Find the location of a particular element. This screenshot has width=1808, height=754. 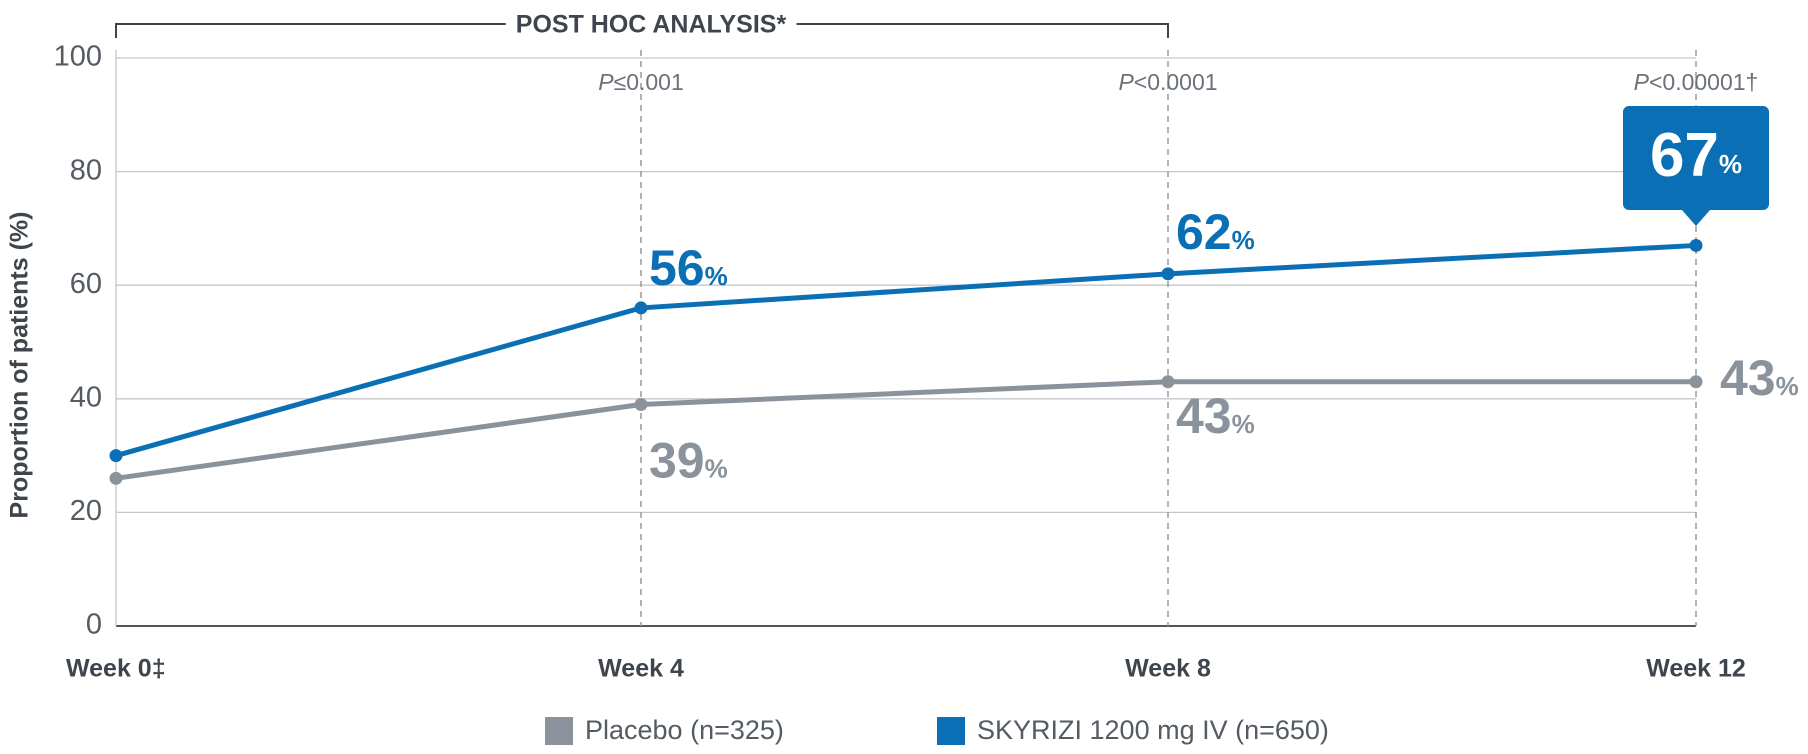

x-tick-label: Week 12 is located at coordinates (1696, 669).